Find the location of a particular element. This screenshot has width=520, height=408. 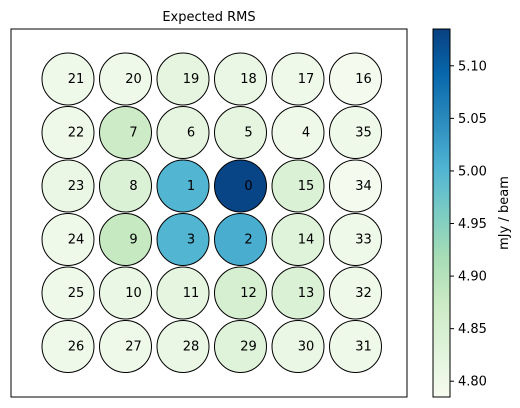

cell-label: 27 is located at coordinates (133, 347).